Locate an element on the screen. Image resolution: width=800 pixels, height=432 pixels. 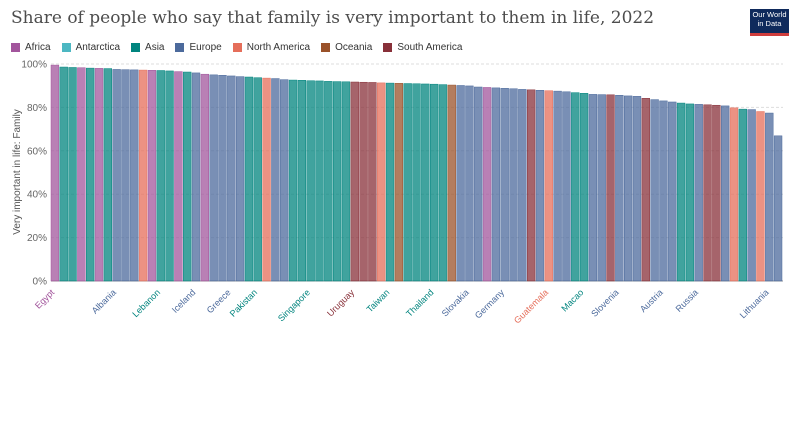
y-tick-label: 100% is located at coordinates (34, 65).